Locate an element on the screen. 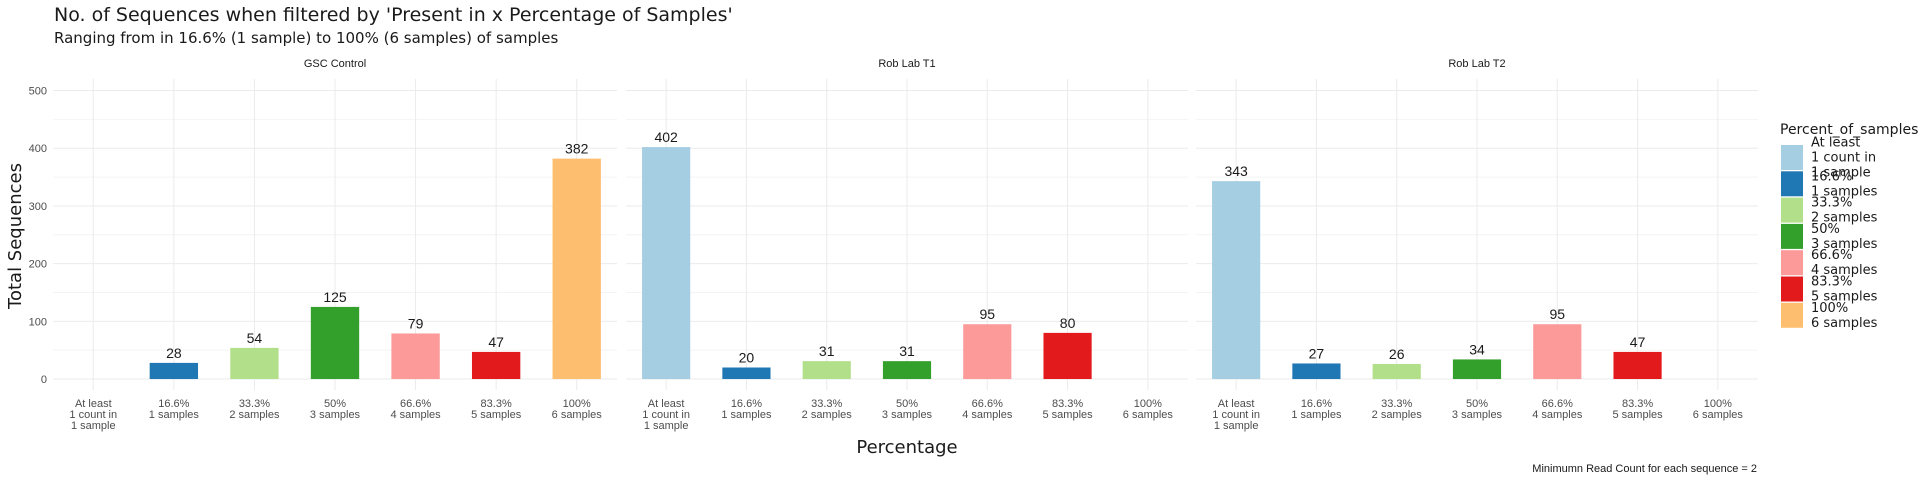 This screenshot has width=1920, height=480. y-tick-label: 400 is located at coordinates (38, 149).